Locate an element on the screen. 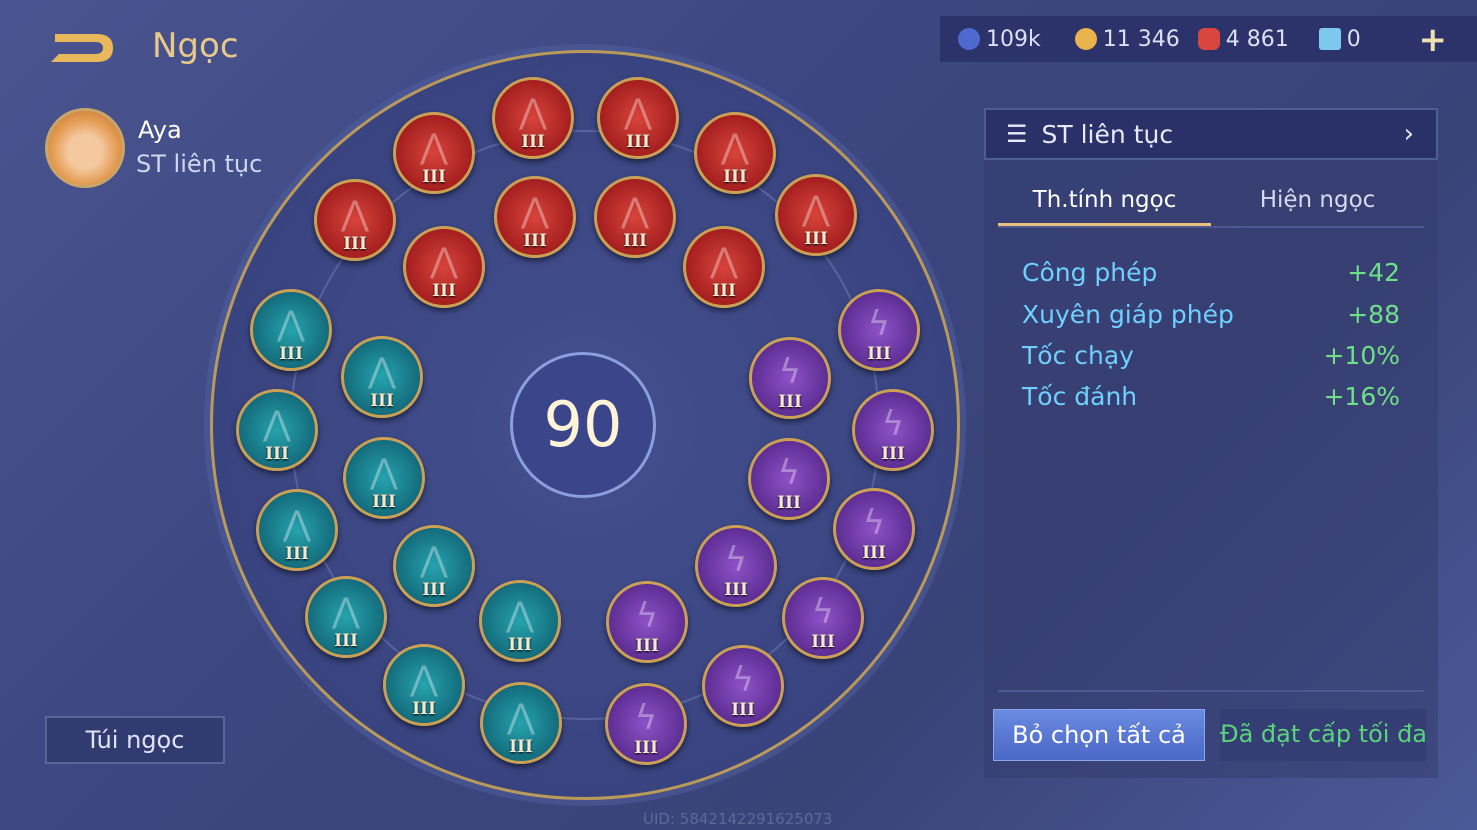 Image resolution: width=1477 pixels, height=830 pixels. red-gem-icon is located at coordinates (1208, 39).